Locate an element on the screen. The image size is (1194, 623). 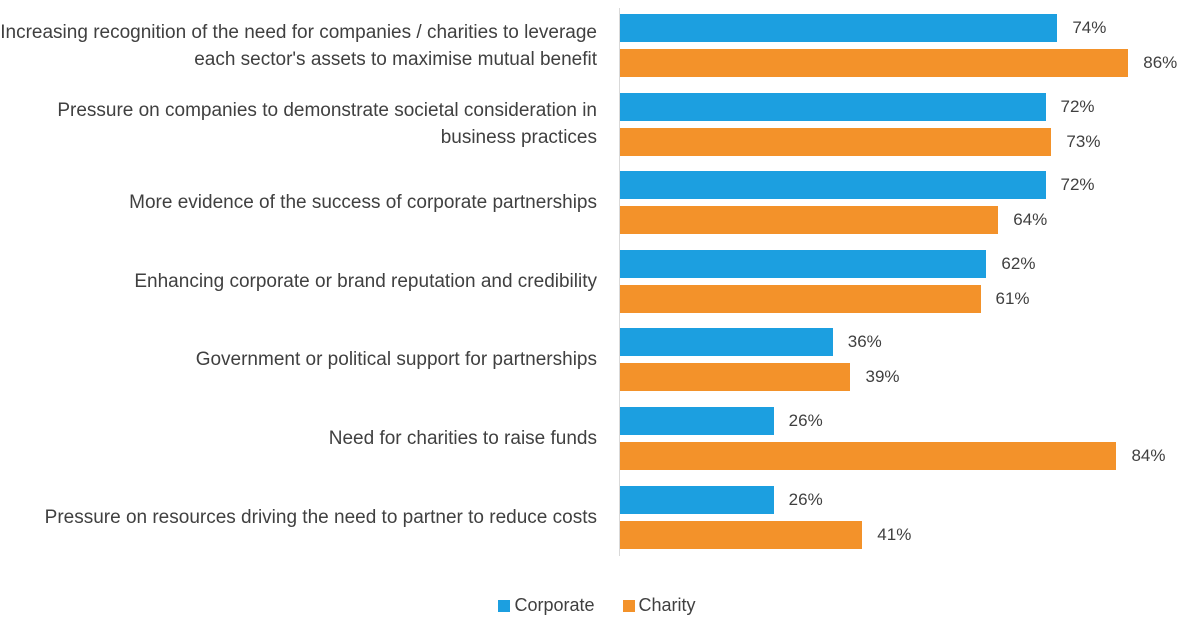
legend-label: Corporate is located at coordinates (554, 605).